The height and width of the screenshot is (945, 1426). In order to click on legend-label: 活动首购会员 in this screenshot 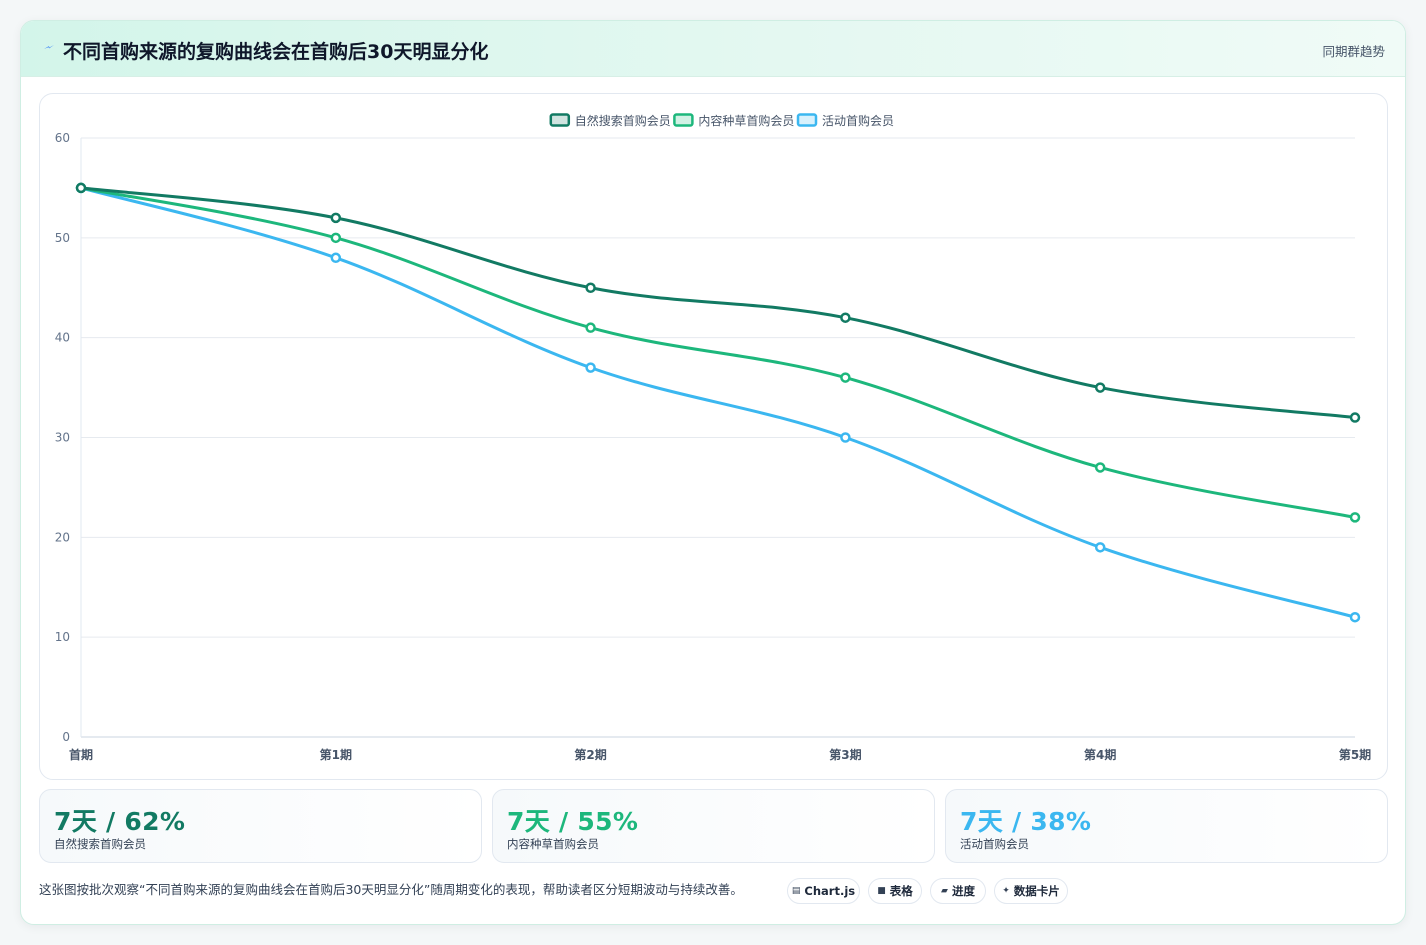, I will do `click(858, 120)`.